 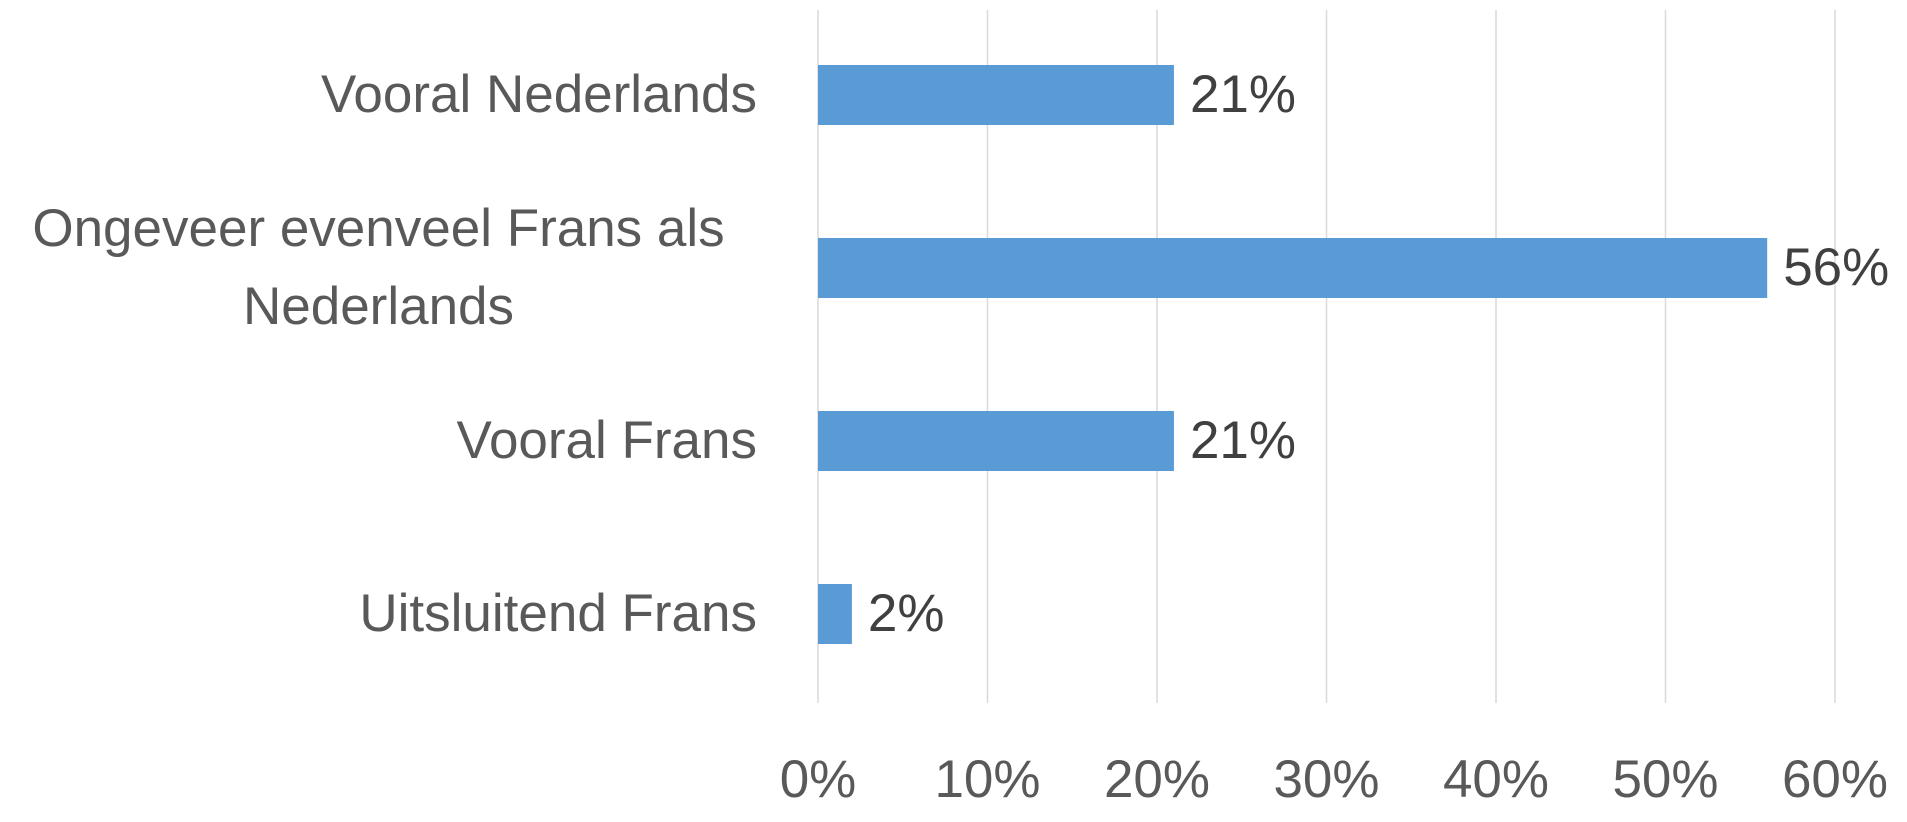 What do you see at coordinates (1496, 779) in the screenshot?
I see `x-tick-label: 40%` at bounding box center [1496, 779].